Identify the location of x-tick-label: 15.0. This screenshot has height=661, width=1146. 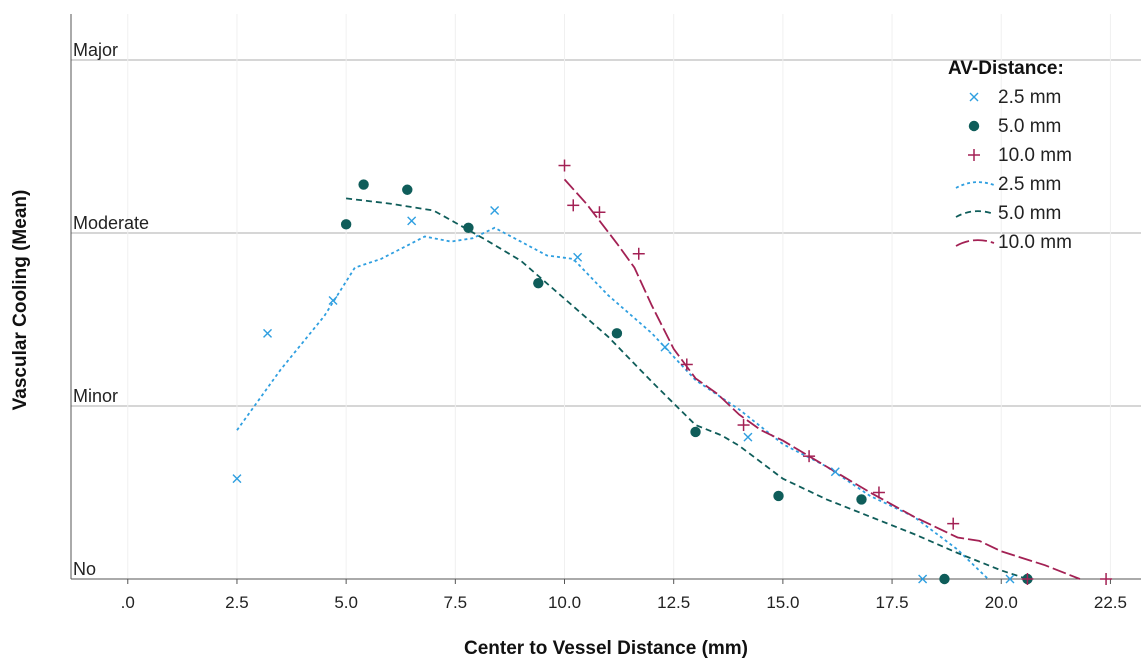
(782, 602).